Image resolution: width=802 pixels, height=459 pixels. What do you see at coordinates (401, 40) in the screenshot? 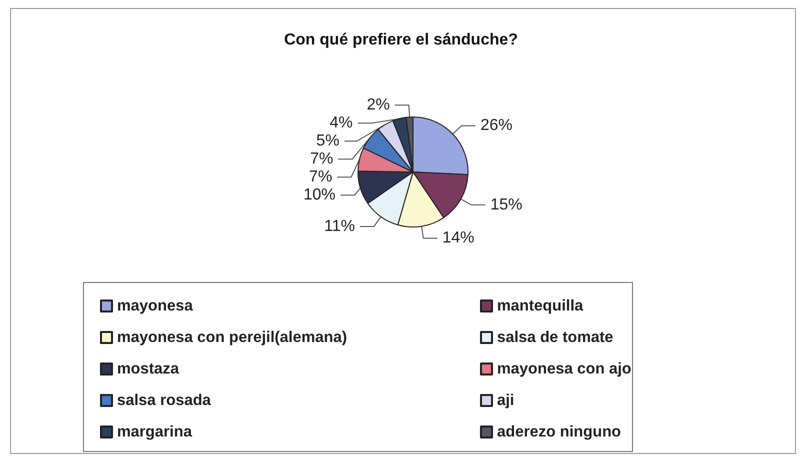
I see `chart-title: Con qué prefiere el sánduche?` at bounding box center [401, 40].